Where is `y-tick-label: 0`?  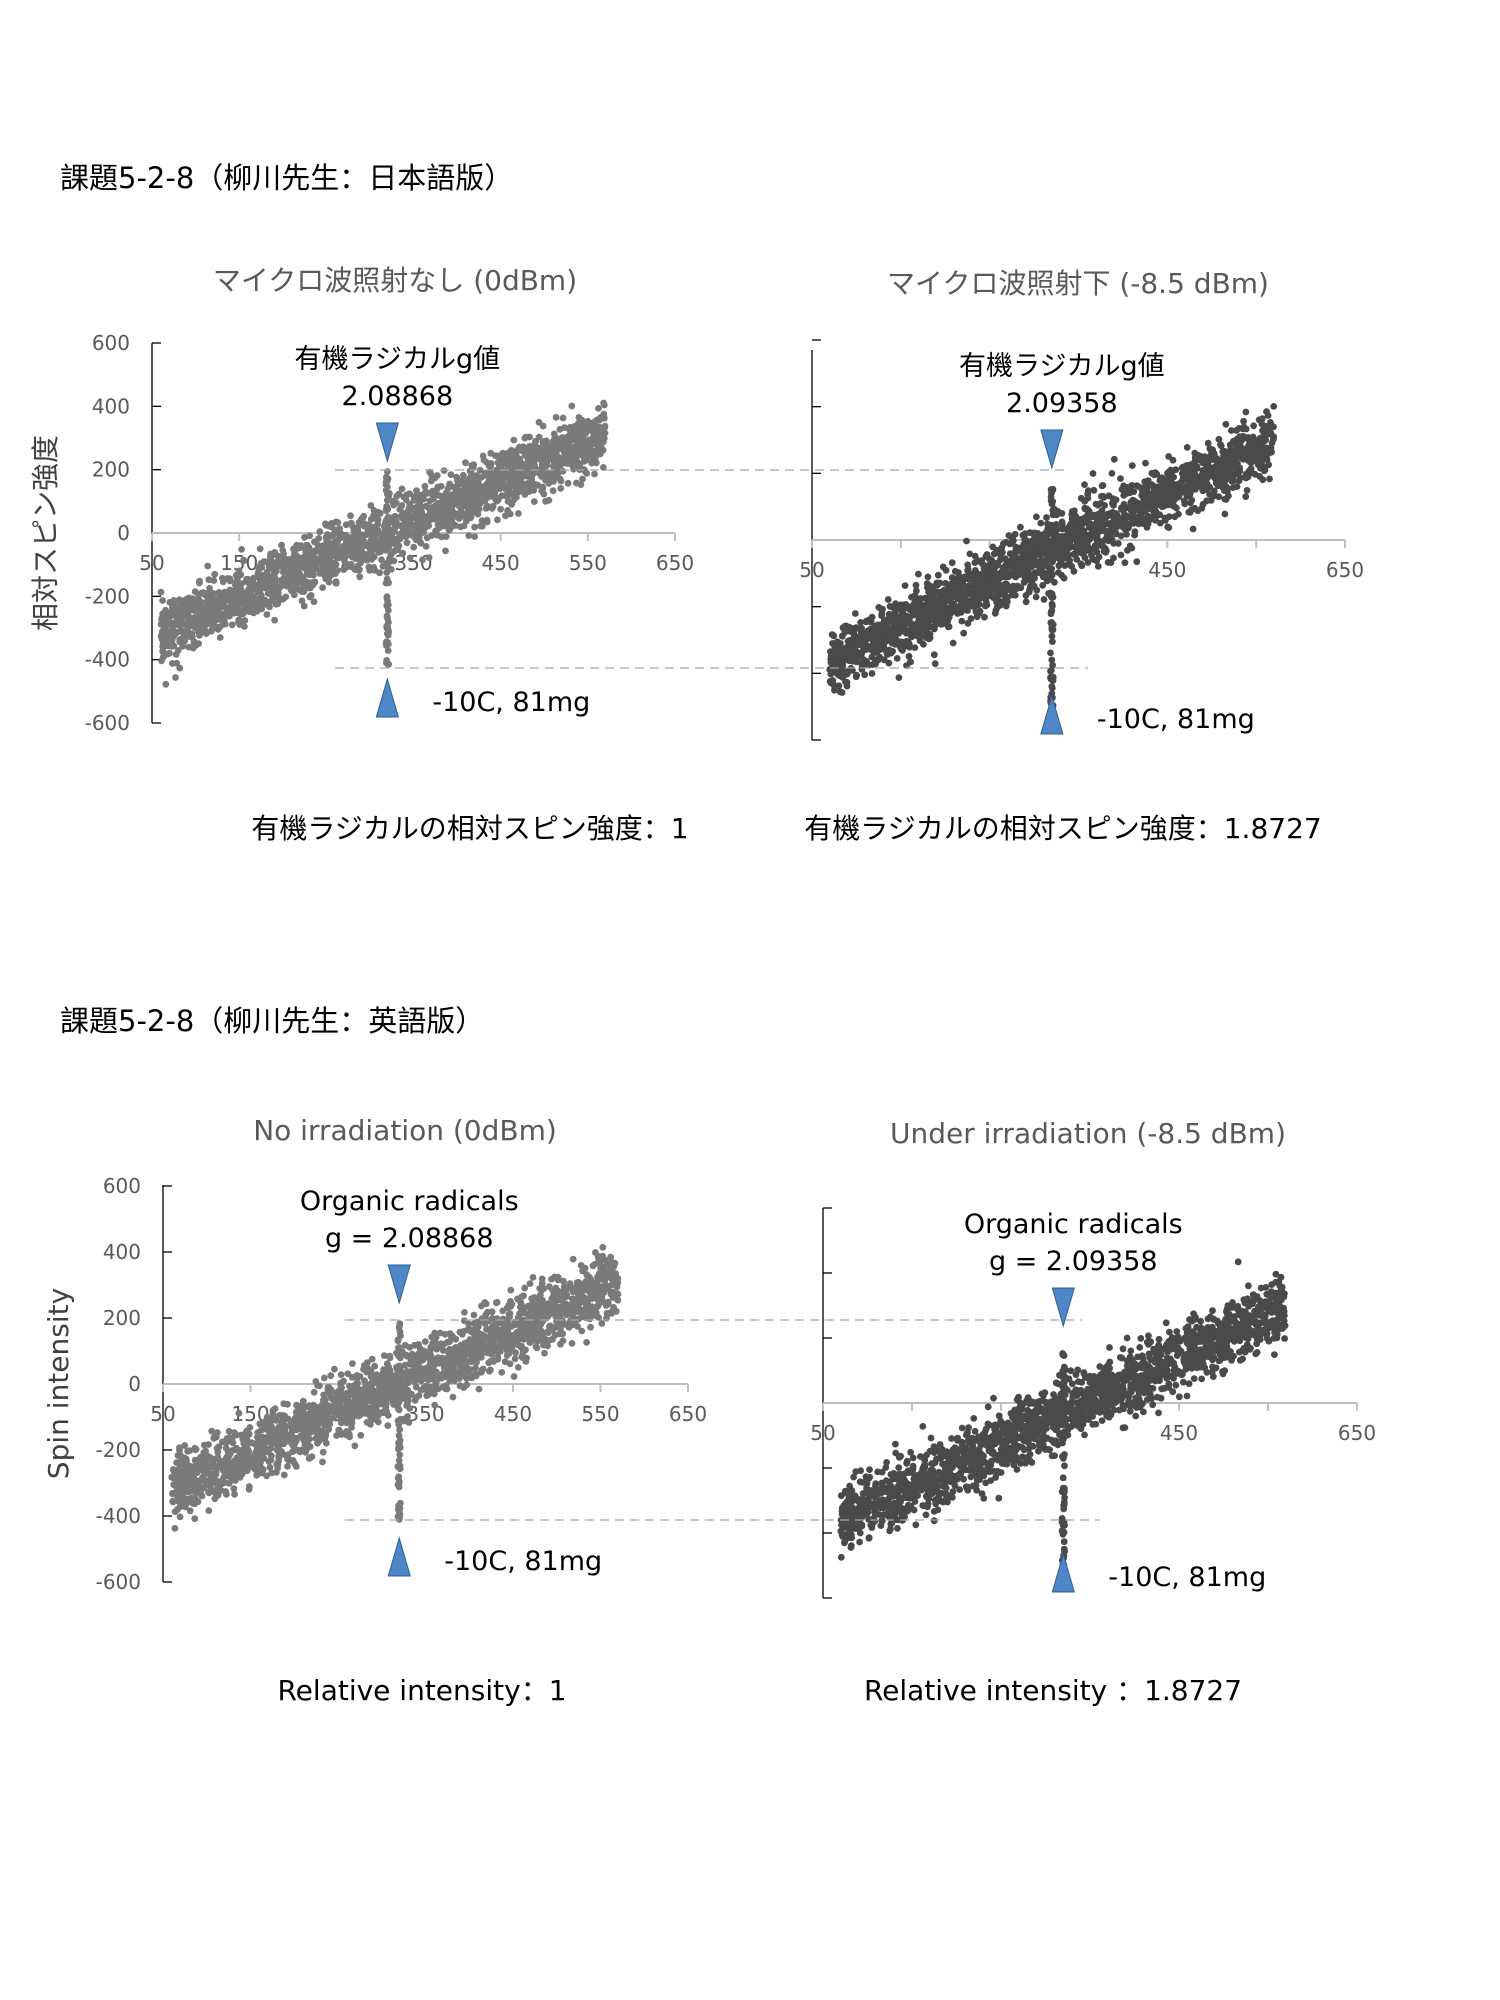 y-tick-label: 0 is located at coordinates (134, 1384).